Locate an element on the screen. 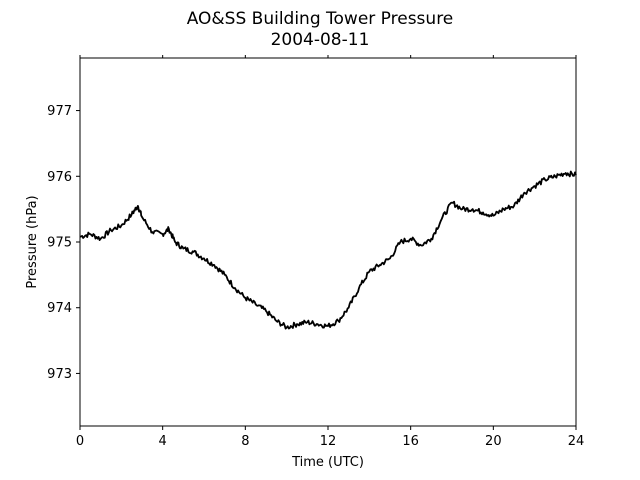 The width and height of the screenshot is (640, 480). y-tick-label: 974 is located at coordinates (59, 308).